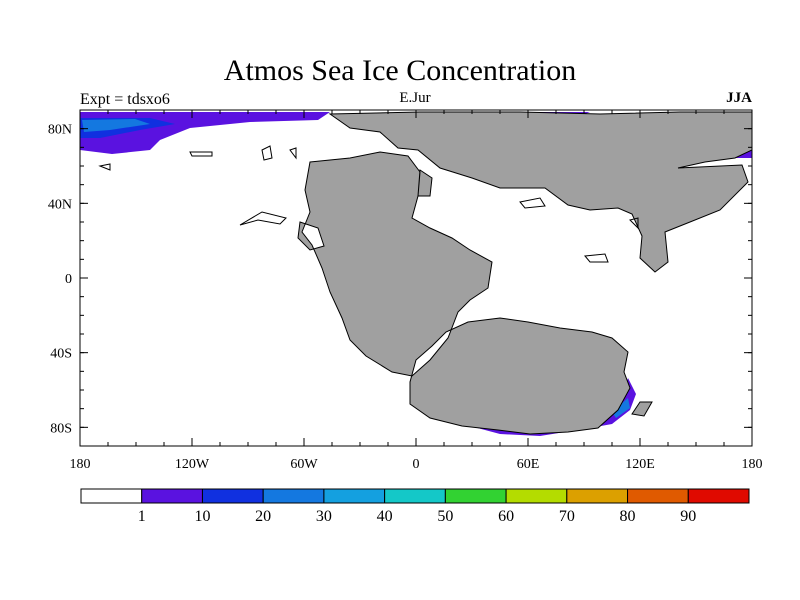  What do you see at coordinates (304, 464) in the screenshot?
I see `lon-tick-label: 60W` at bounding box center [304, 464].